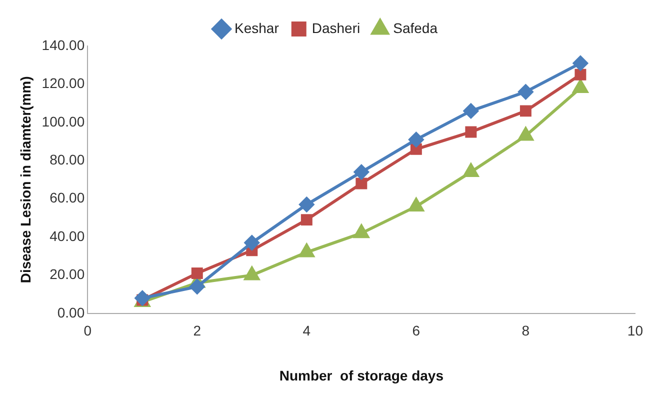 The height and width of the screenshot is (403, 661). Describe the element at coordinates (71, 312) in the screenshot. I see `y-tick-label: 0.00` at that location.